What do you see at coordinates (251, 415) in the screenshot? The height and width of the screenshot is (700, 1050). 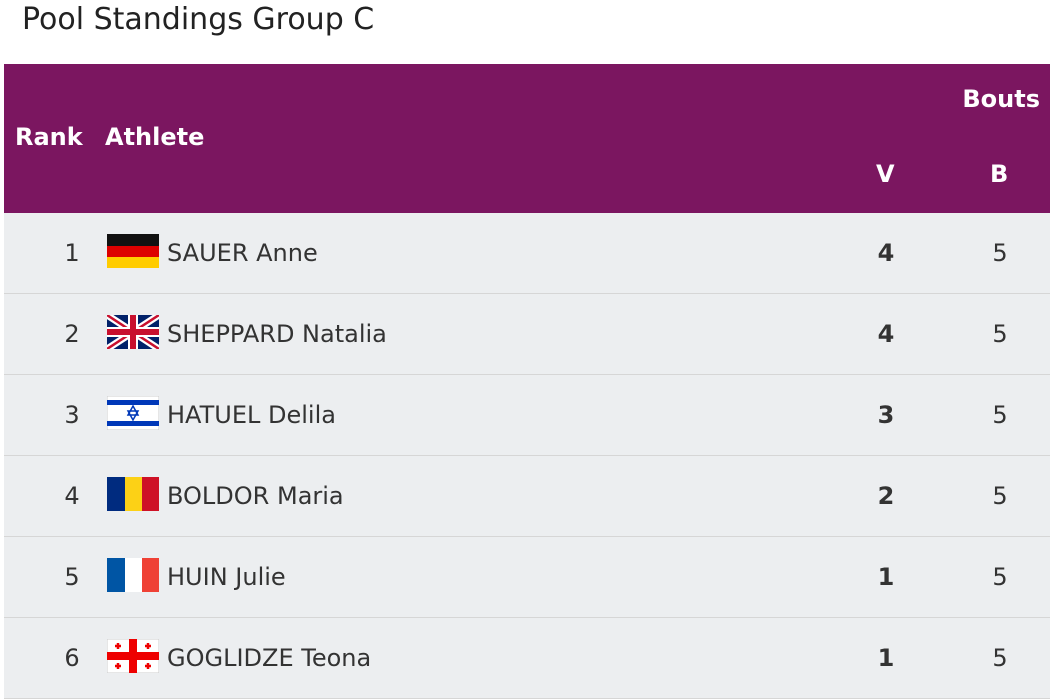 I see `athlete-name: HATUEL Delila` at bounding box center [251, 415].